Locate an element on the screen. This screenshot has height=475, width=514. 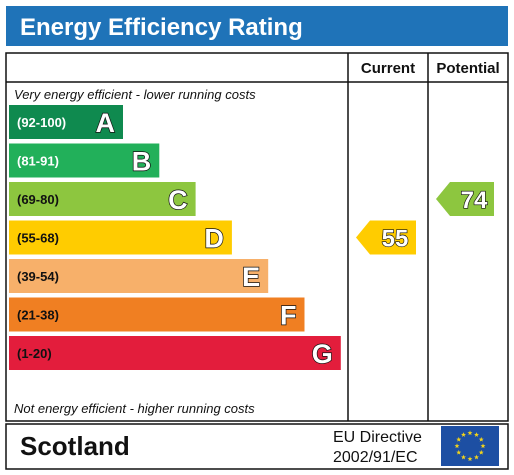
band-bar-f is located at coordinates (157, 314).